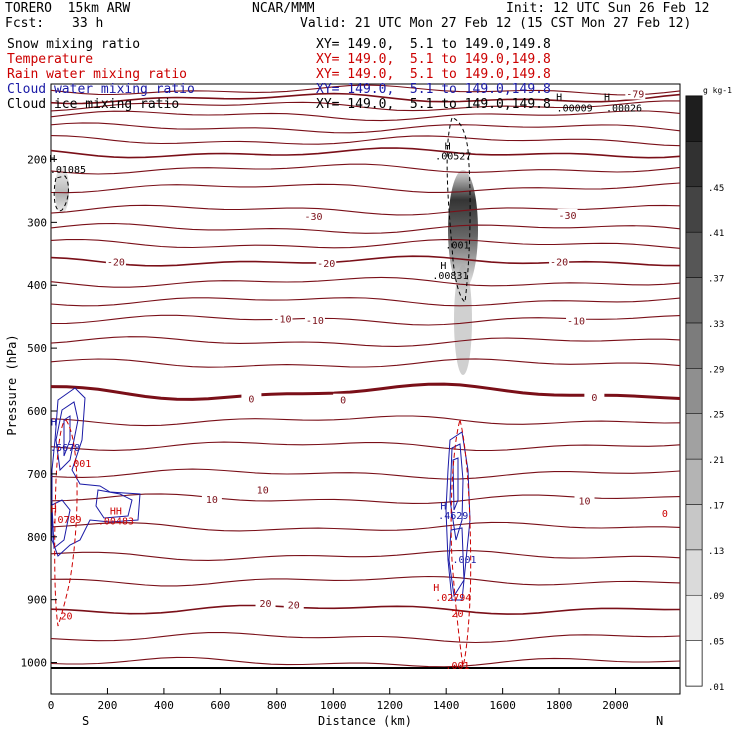  I want to click on y-tick-label: 500, so click(37, 348).